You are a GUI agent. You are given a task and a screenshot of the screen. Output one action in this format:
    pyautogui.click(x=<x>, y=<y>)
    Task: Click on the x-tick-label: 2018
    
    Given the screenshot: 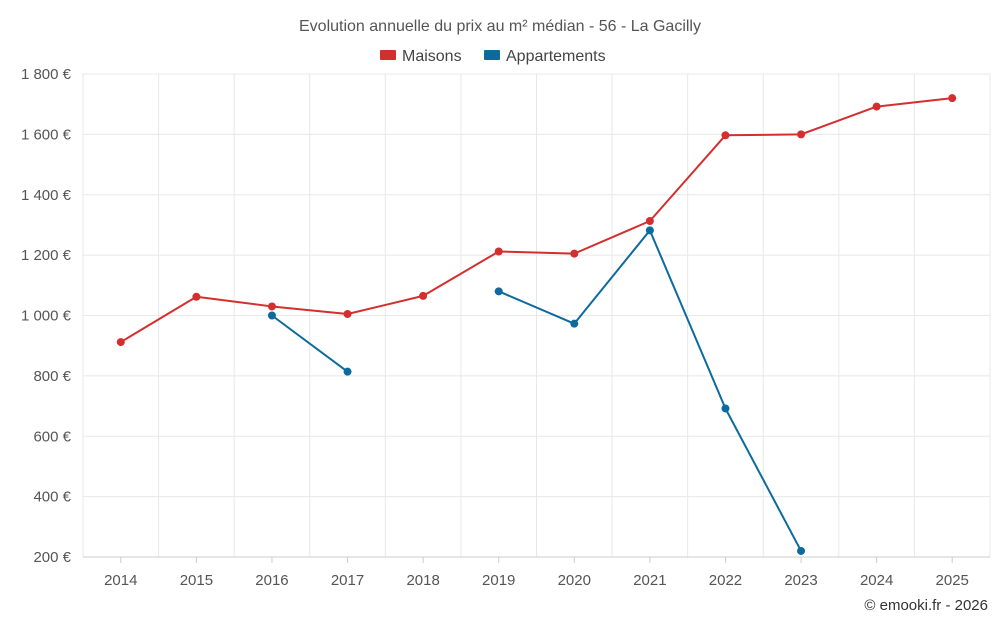 What is the action you would take?
    pyautogui.click(x=422, y=580)
    